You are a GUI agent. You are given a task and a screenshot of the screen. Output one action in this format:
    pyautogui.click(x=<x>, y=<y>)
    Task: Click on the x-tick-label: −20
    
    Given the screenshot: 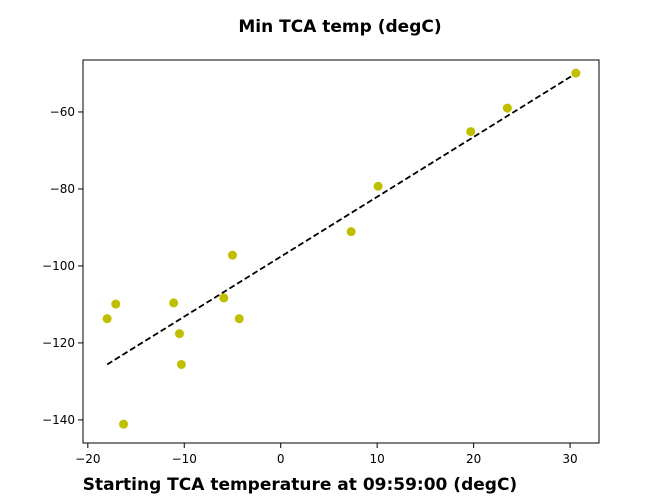 What is the action you would take?
    pyautogui.click(x=87, y=459)
    